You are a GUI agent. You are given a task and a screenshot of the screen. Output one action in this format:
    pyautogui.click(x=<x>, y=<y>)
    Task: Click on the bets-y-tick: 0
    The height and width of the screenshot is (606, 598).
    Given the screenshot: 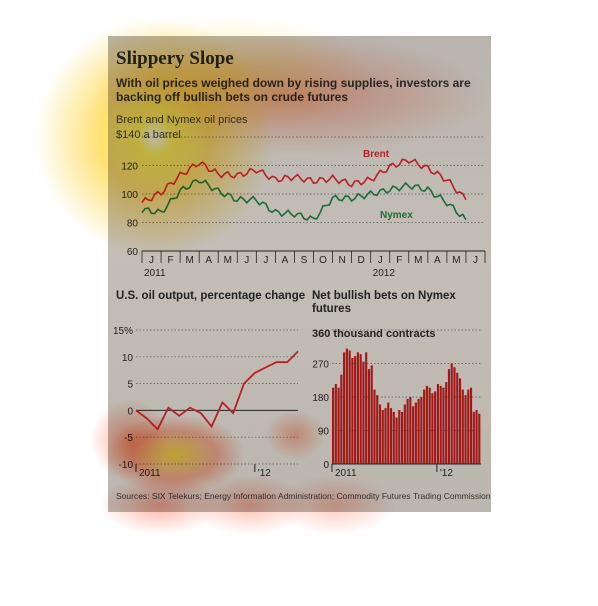 What is the action you would take?
    pyautogui.click(x=326, y=465)
    